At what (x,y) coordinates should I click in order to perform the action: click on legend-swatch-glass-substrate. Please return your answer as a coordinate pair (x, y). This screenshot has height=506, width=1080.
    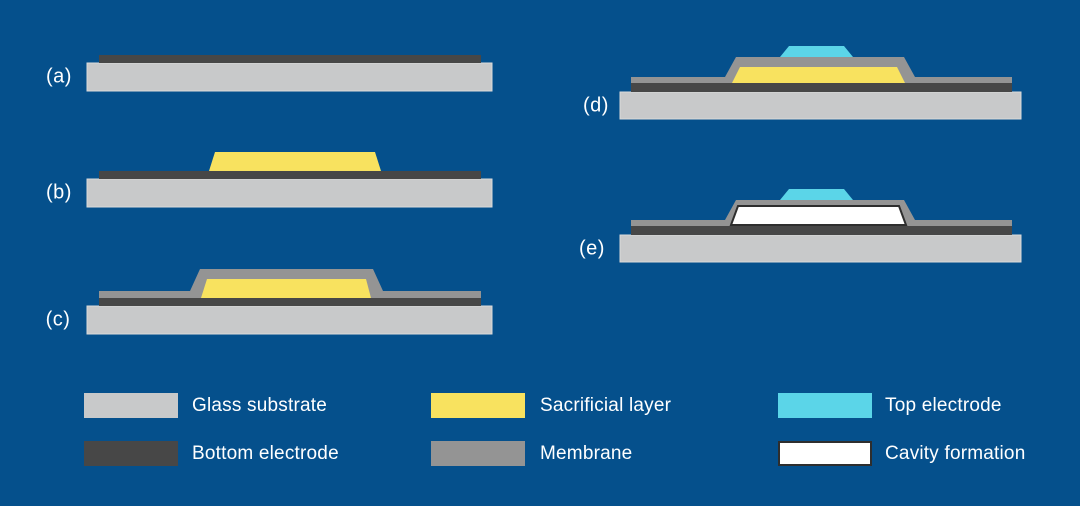
    Looking at the image, I should click on (131, 405).